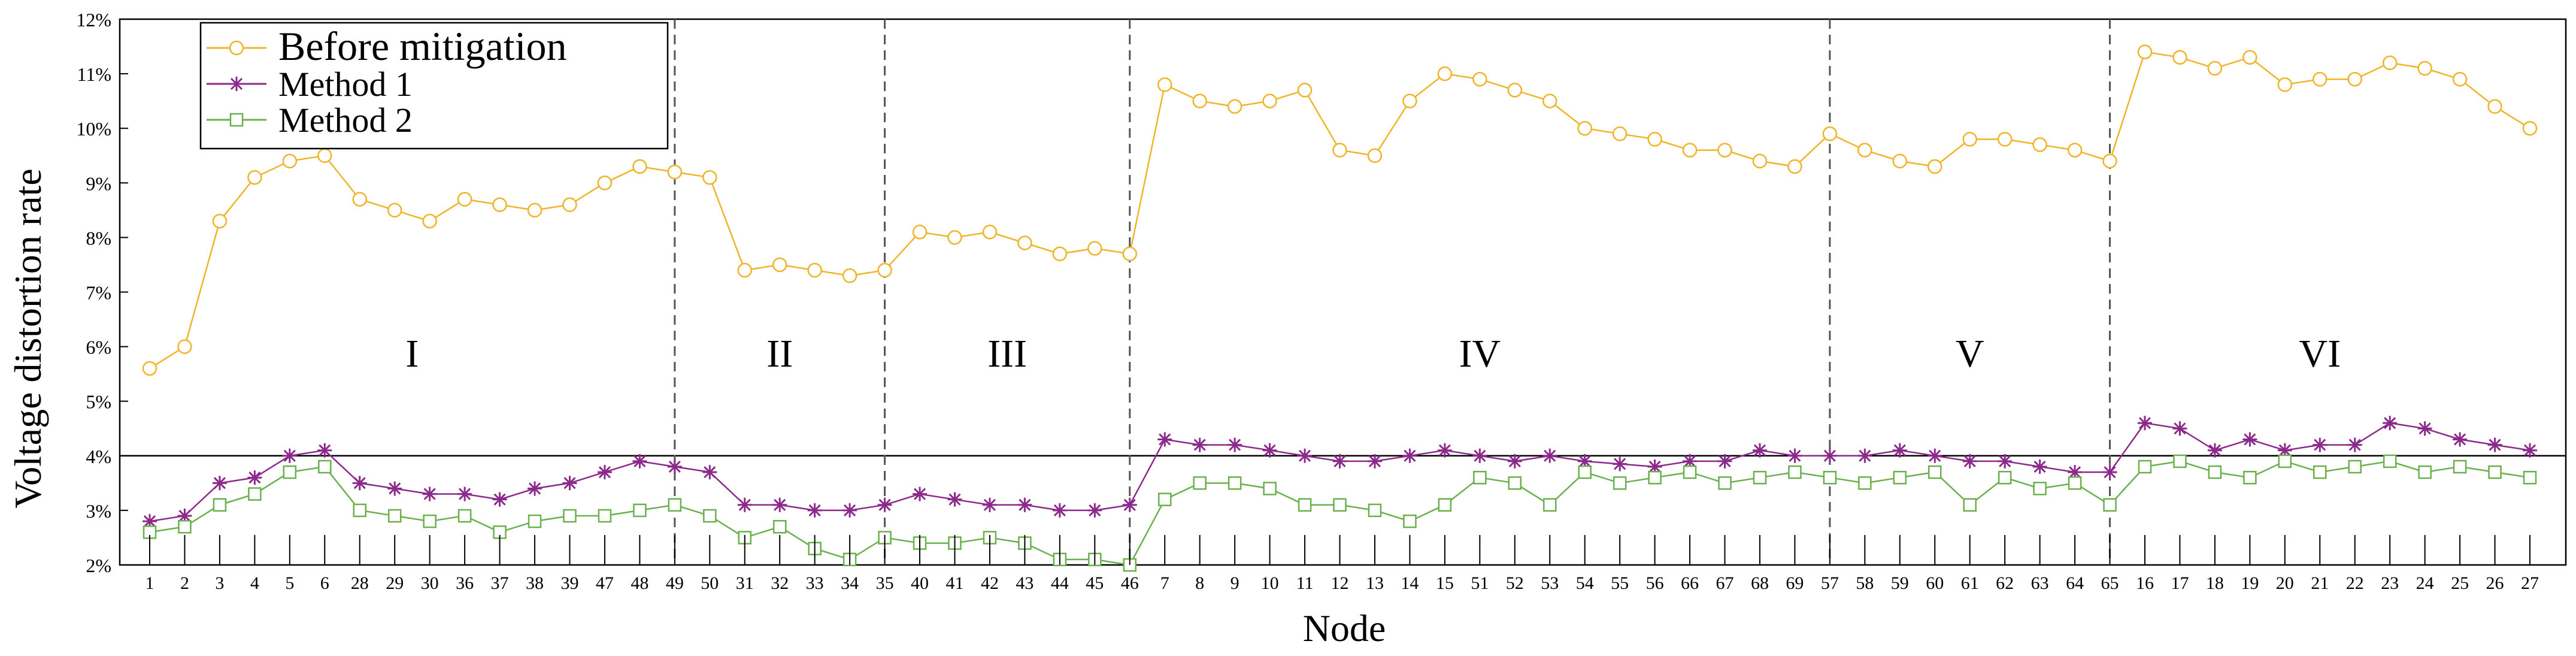  Describe the element at coordinates (990, 583) in the screenshot. I see `x-tick-label: 42` at that location.